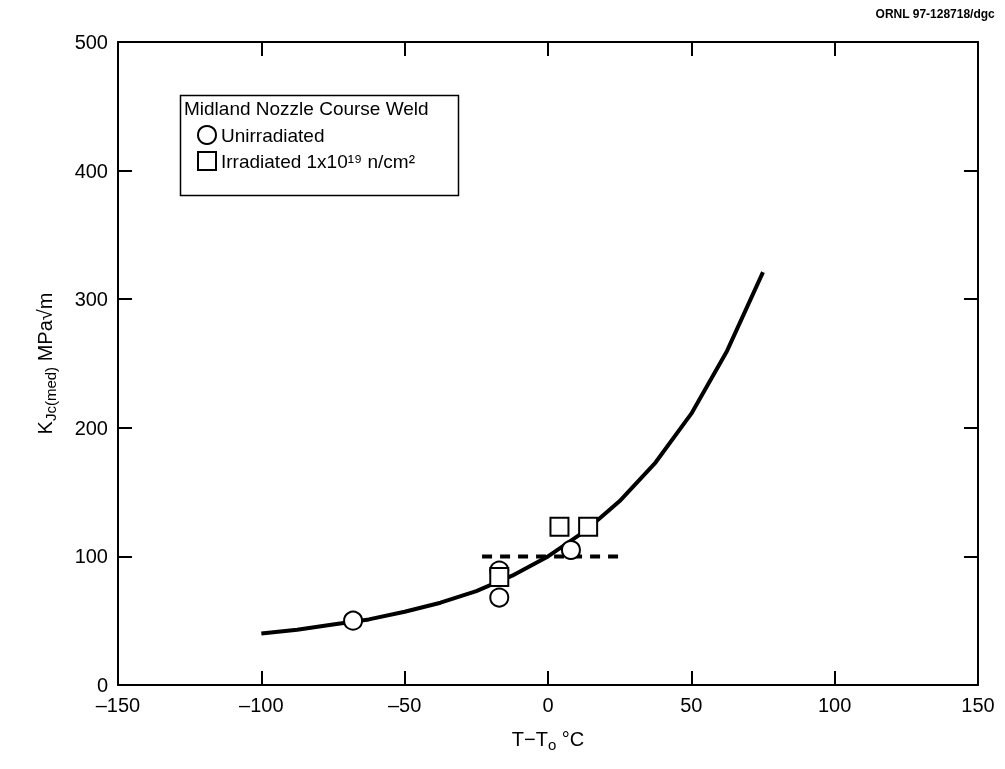 The image size is (1005, 769). What do you see at coordinates (306, 108) in the screenshot?
I see `legend-title: Midland Nozzle Course Weld` at bounding box center [306, 108].